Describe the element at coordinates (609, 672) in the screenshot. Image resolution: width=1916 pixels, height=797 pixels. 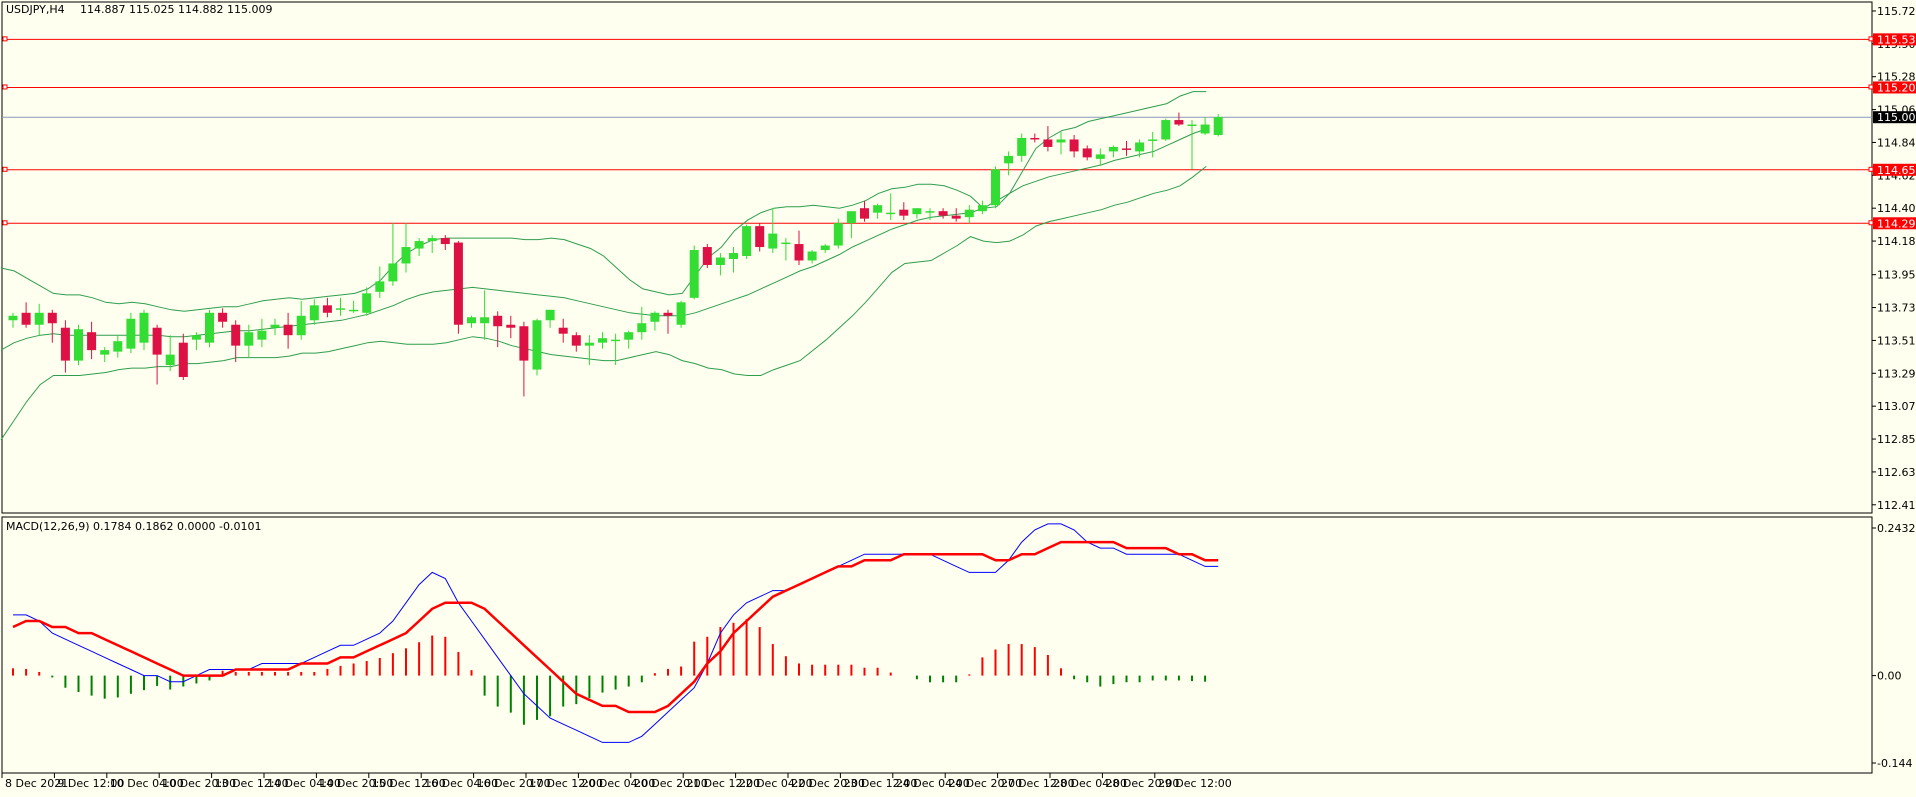
I see `macd-histogram` at that location.